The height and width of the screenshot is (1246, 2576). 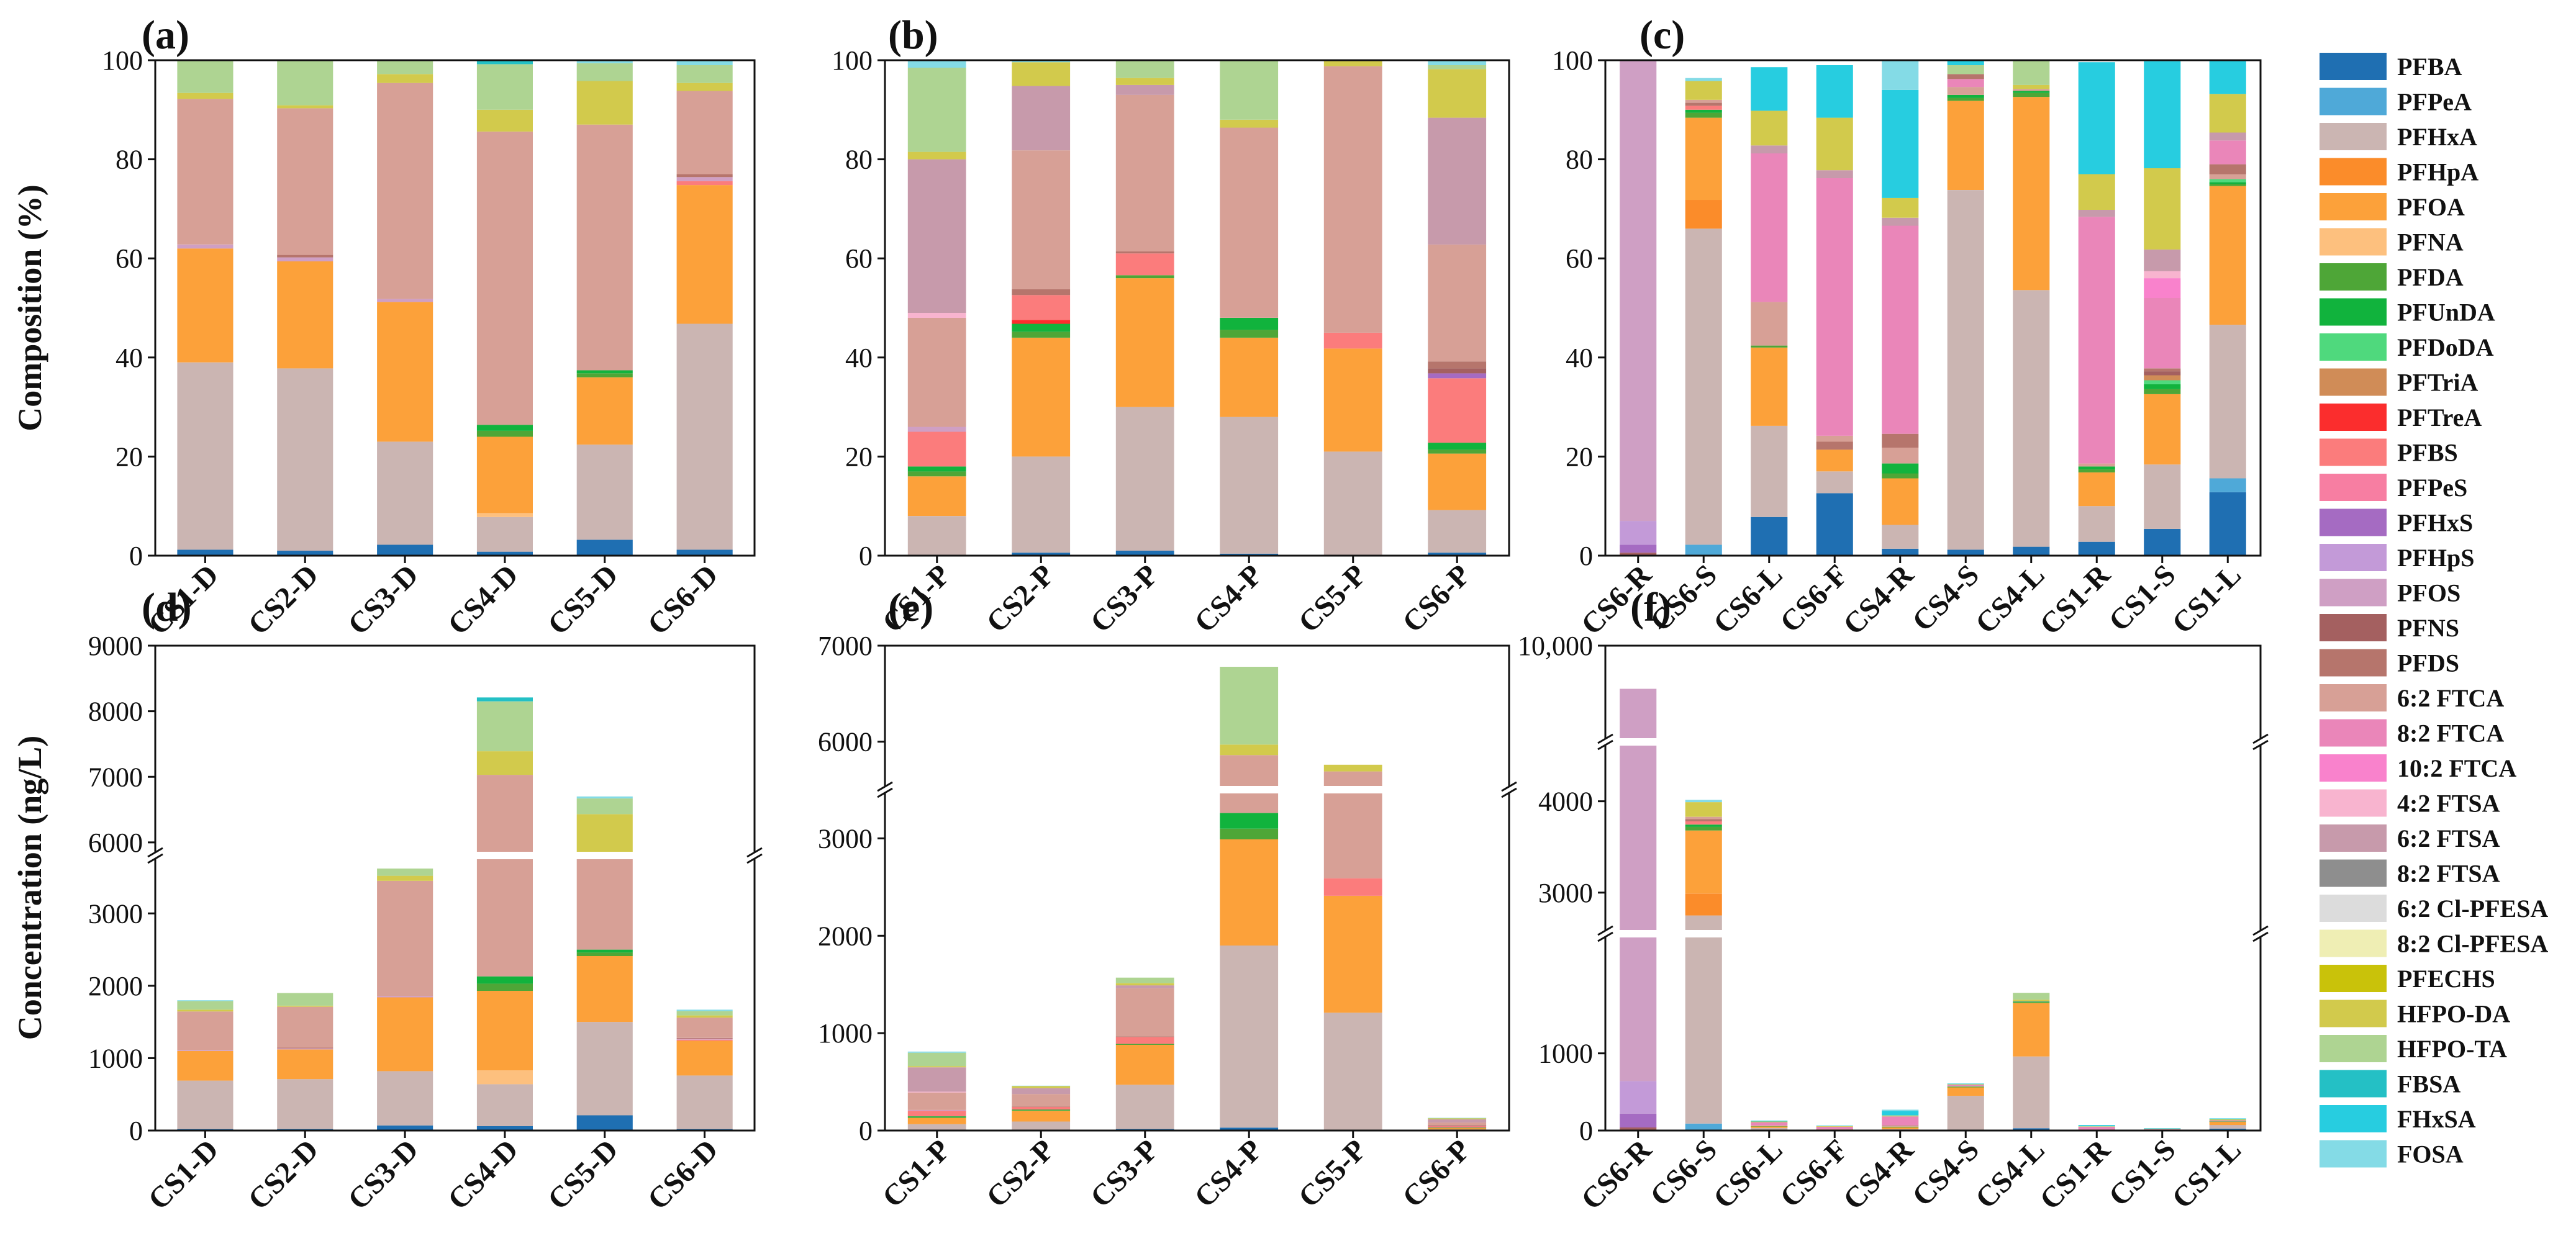 I want to click on bar-segment-cs4-r-fosa, so click(x=1900, y=75).